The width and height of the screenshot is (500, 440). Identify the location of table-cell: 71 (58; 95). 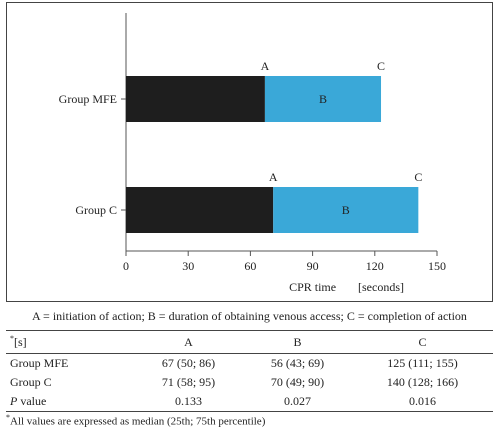
(188, 382).